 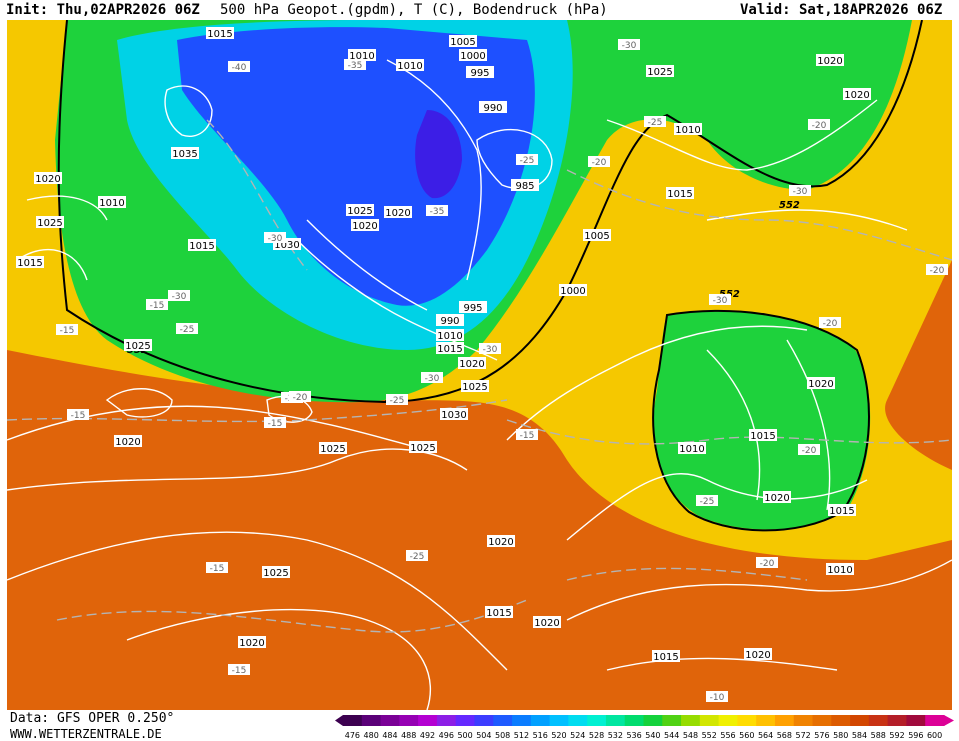 I want to click on legend-label: 480, so click(x=371, y=735).